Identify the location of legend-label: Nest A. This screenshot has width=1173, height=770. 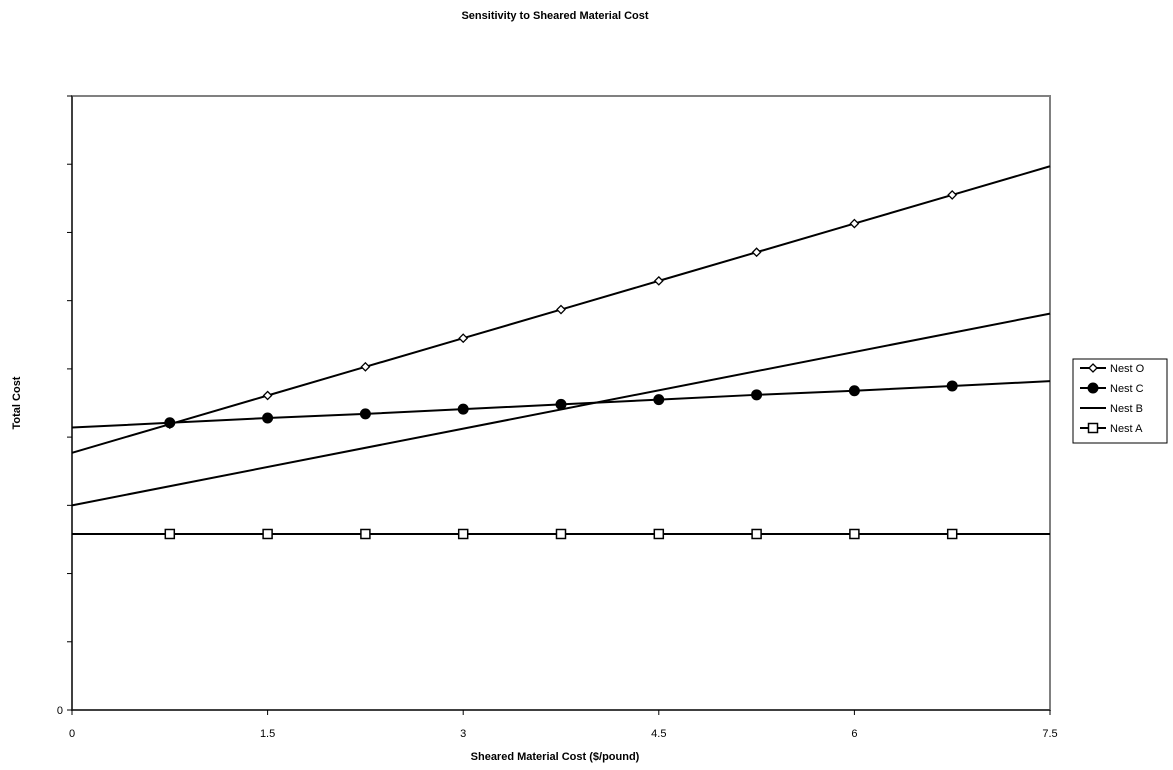
(1126, 429).